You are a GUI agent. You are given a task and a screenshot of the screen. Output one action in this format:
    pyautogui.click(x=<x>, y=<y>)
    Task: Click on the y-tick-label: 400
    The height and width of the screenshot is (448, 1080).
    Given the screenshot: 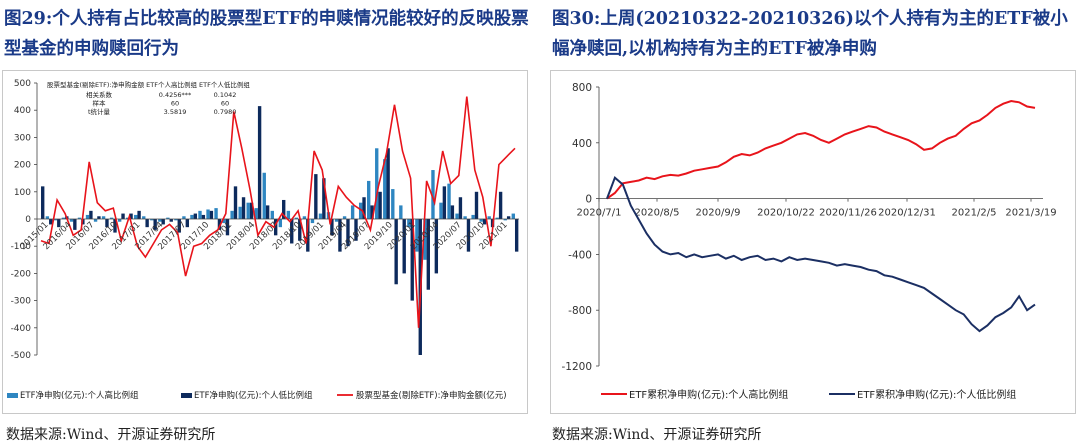 What is the action you would take?
    pyautogui.click(x=582, y=144)
    